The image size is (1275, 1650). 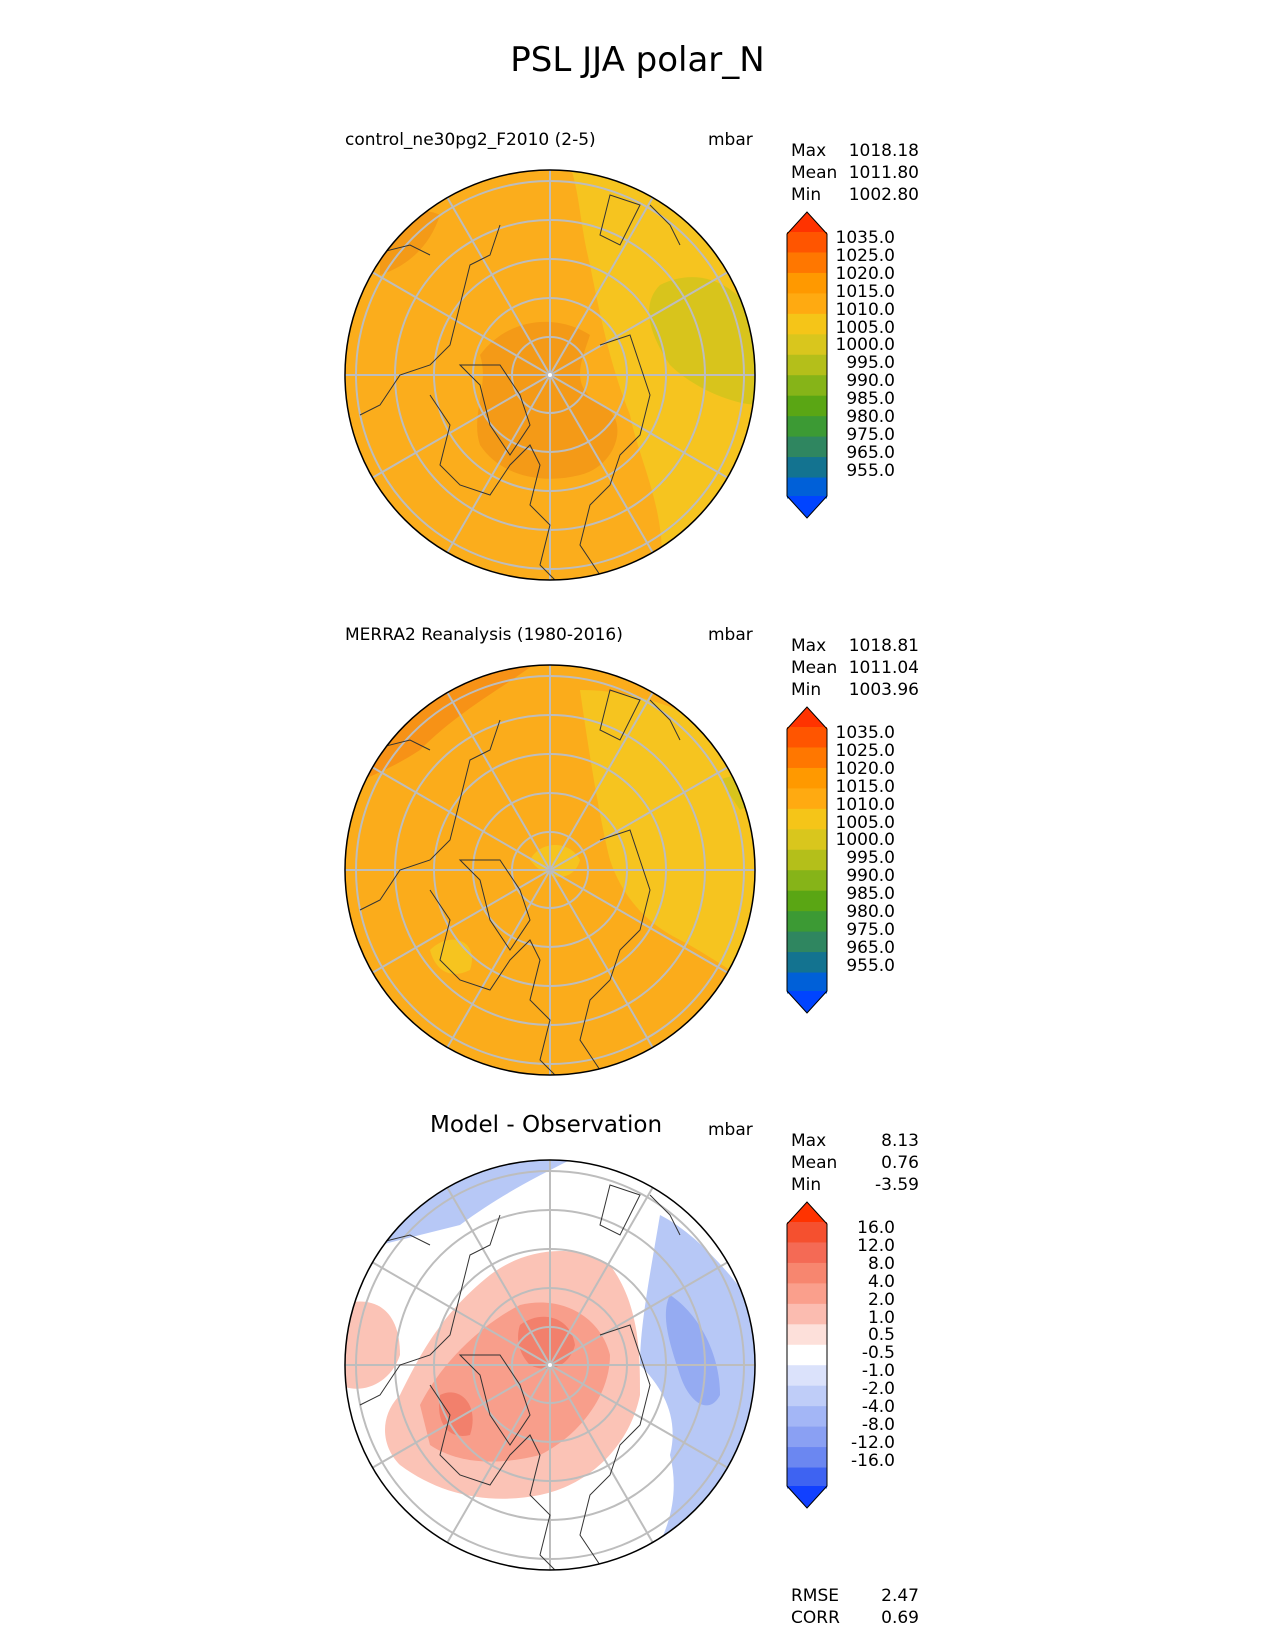 I want to click on field-red-left, so click(x=372, y=1345).